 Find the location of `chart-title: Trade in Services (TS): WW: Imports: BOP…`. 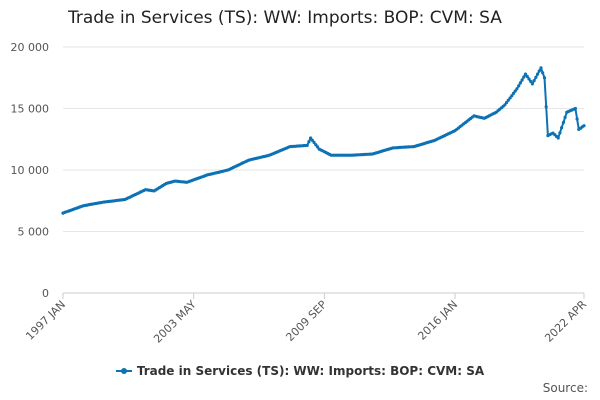

chart-title: Trade in Services (TS): WW: Imports: BOP… is located at coordinates (285, 18).